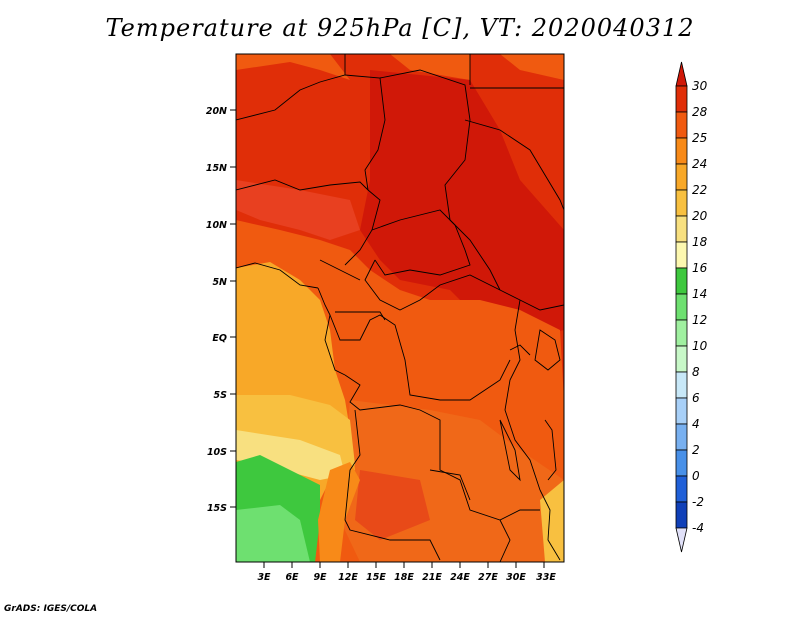 The image size is (800, 618). What do you see at coordinates (700, 86) in the screenshot?
I see `colorbar-label: 30` at bounding box center [700, 86].